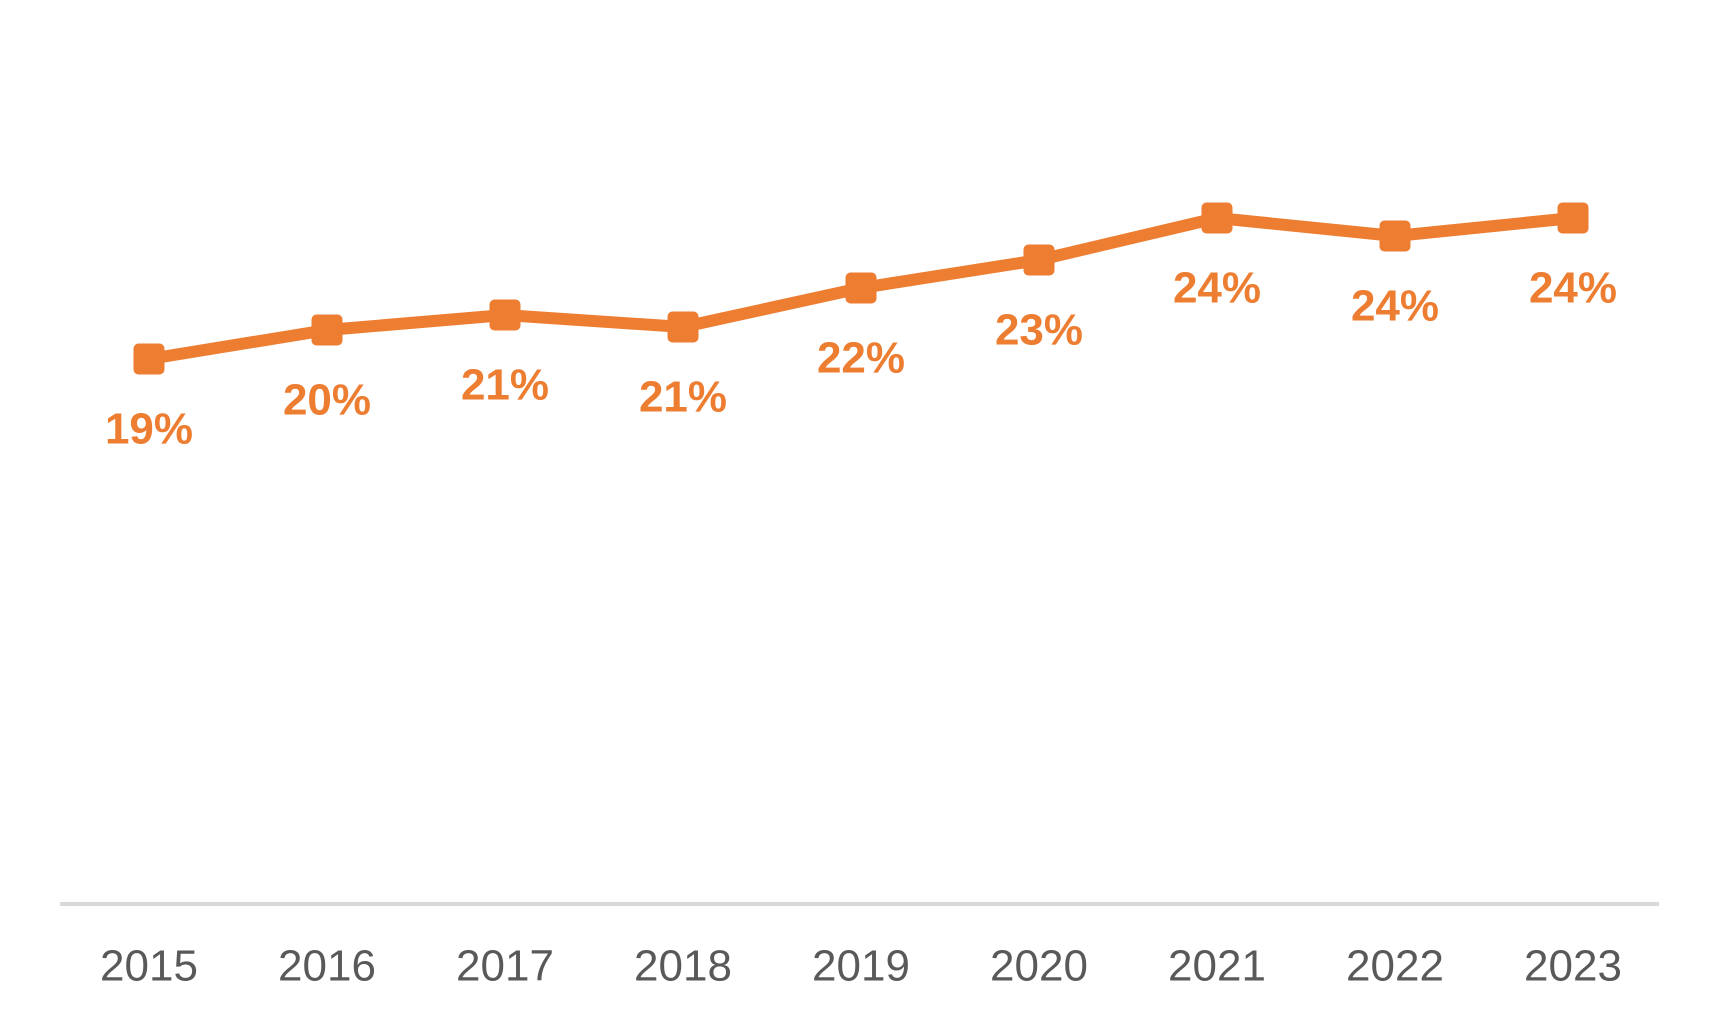 Image resolution: width=1719 pixels, height=1031 pixels. What do you see at coordinates (149, 429) in the screenshot?
I see `data-label: 19%` at bounding box center [149, 429].